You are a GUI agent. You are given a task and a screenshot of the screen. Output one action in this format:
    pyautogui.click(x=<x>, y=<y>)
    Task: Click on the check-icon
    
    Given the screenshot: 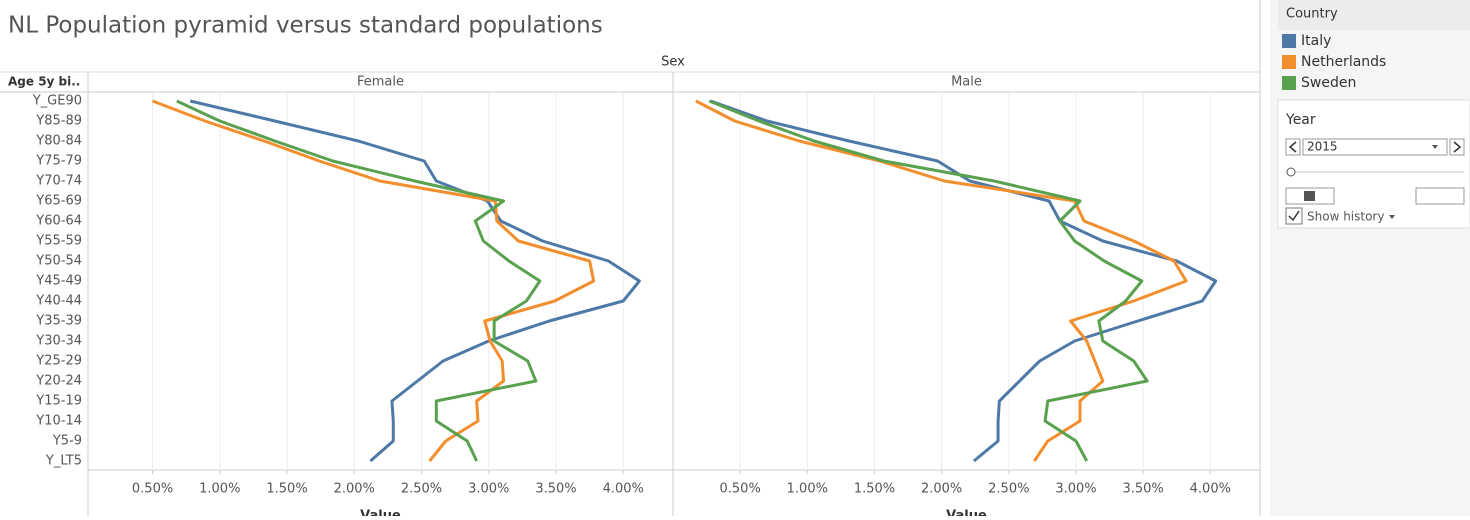 What is the action you would take?
    pyautogui.click(x=1294, y=216)
    